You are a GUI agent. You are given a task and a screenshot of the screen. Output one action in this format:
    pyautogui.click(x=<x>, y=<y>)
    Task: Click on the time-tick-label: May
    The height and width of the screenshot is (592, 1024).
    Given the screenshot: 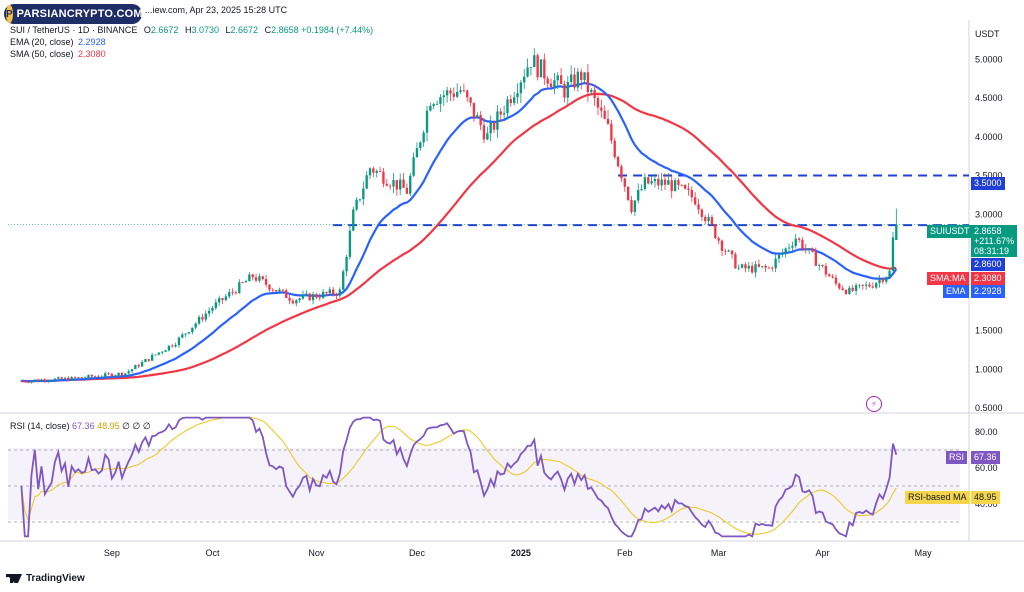 What is the action you would take?
    pyautogui.click(x=924, y=553)
    